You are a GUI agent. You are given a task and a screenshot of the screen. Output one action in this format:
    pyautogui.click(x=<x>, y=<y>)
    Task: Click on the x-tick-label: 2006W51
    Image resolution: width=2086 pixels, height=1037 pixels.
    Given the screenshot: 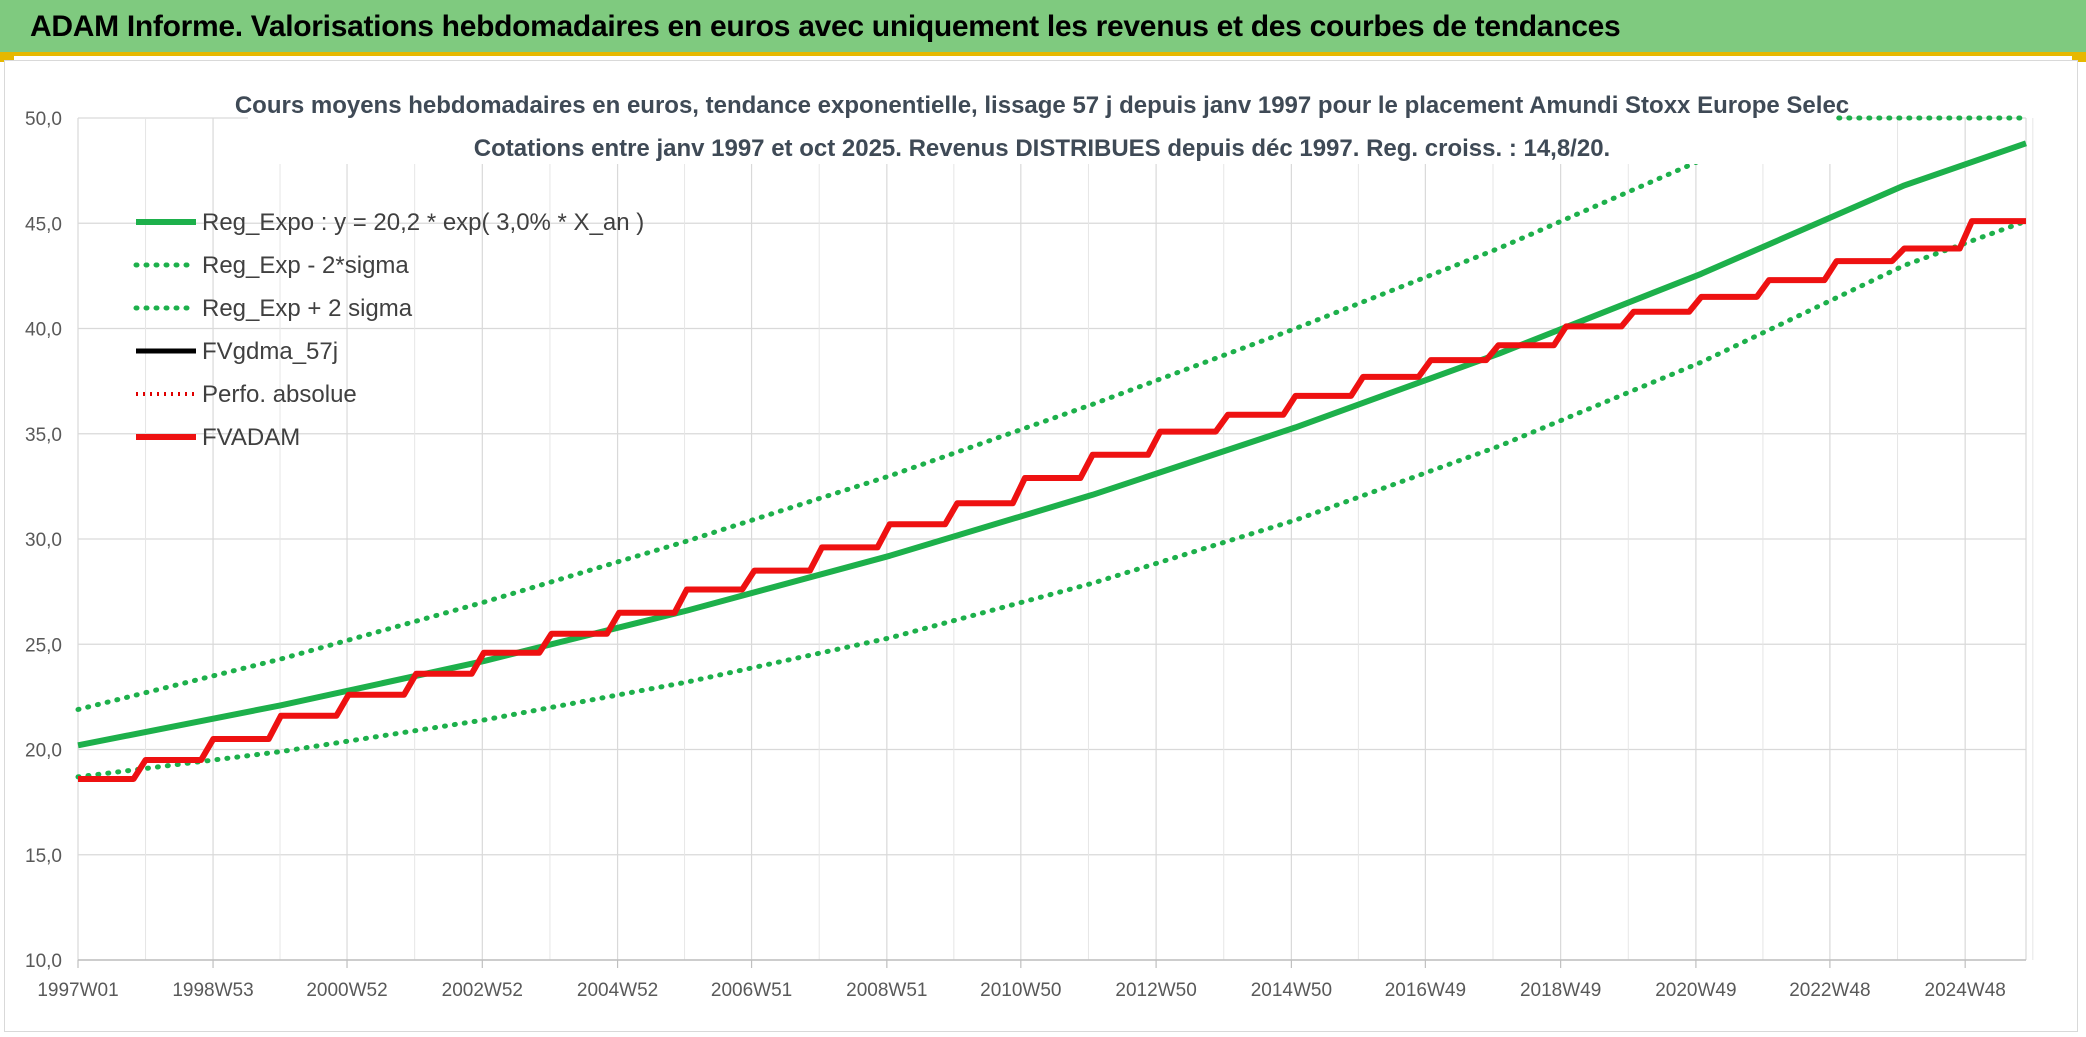 What is the action you would take?
    pyautogui.click(x=751, y=990)
    